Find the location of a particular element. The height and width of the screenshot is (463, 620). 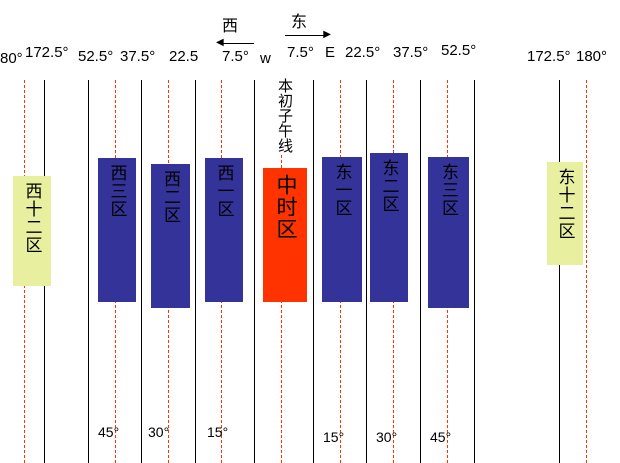

zone-label: 西一区 is located at coordinates (224, 191).